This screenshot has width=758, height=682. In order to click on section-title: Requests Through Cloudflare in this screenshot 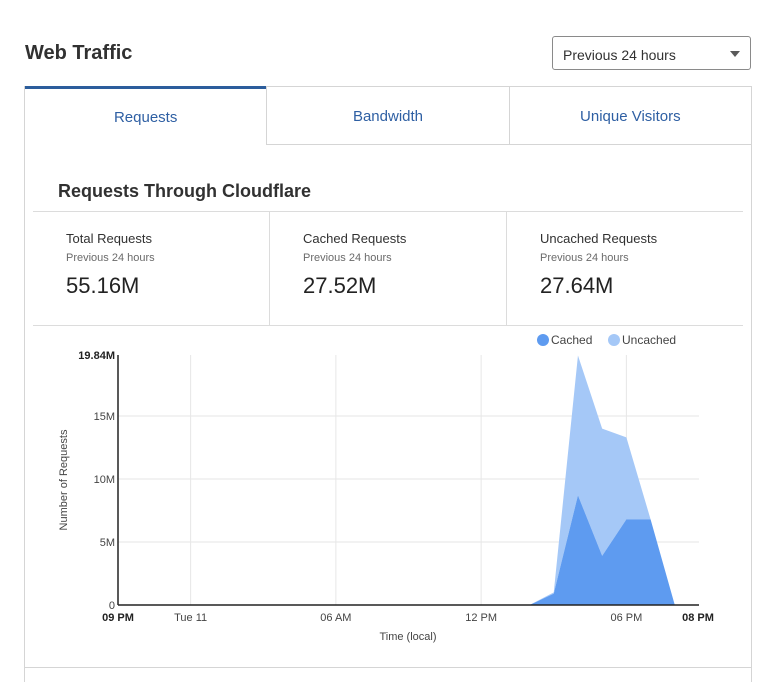, I will do `click(185, 191)`.